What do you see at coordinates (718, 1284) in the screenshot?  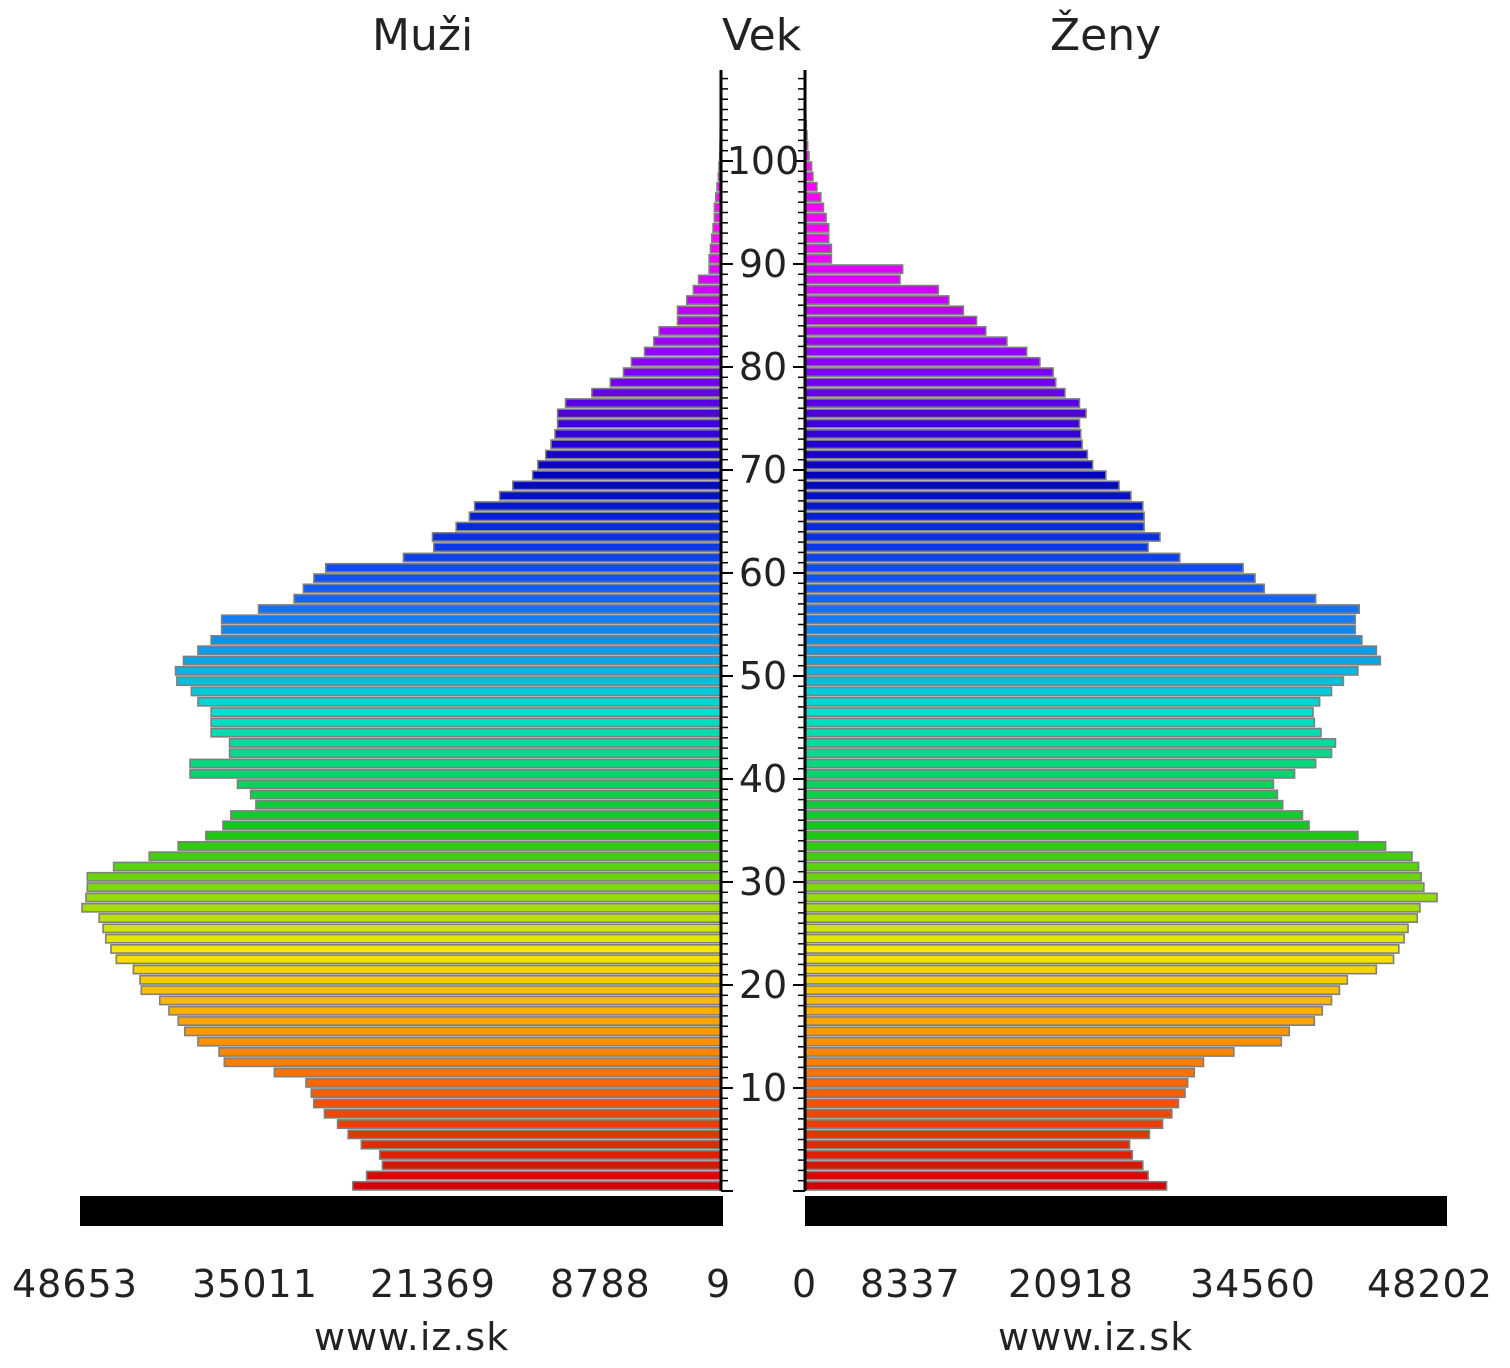 I see `male-axis-tick: 9` at bounding box center [718, 1284].